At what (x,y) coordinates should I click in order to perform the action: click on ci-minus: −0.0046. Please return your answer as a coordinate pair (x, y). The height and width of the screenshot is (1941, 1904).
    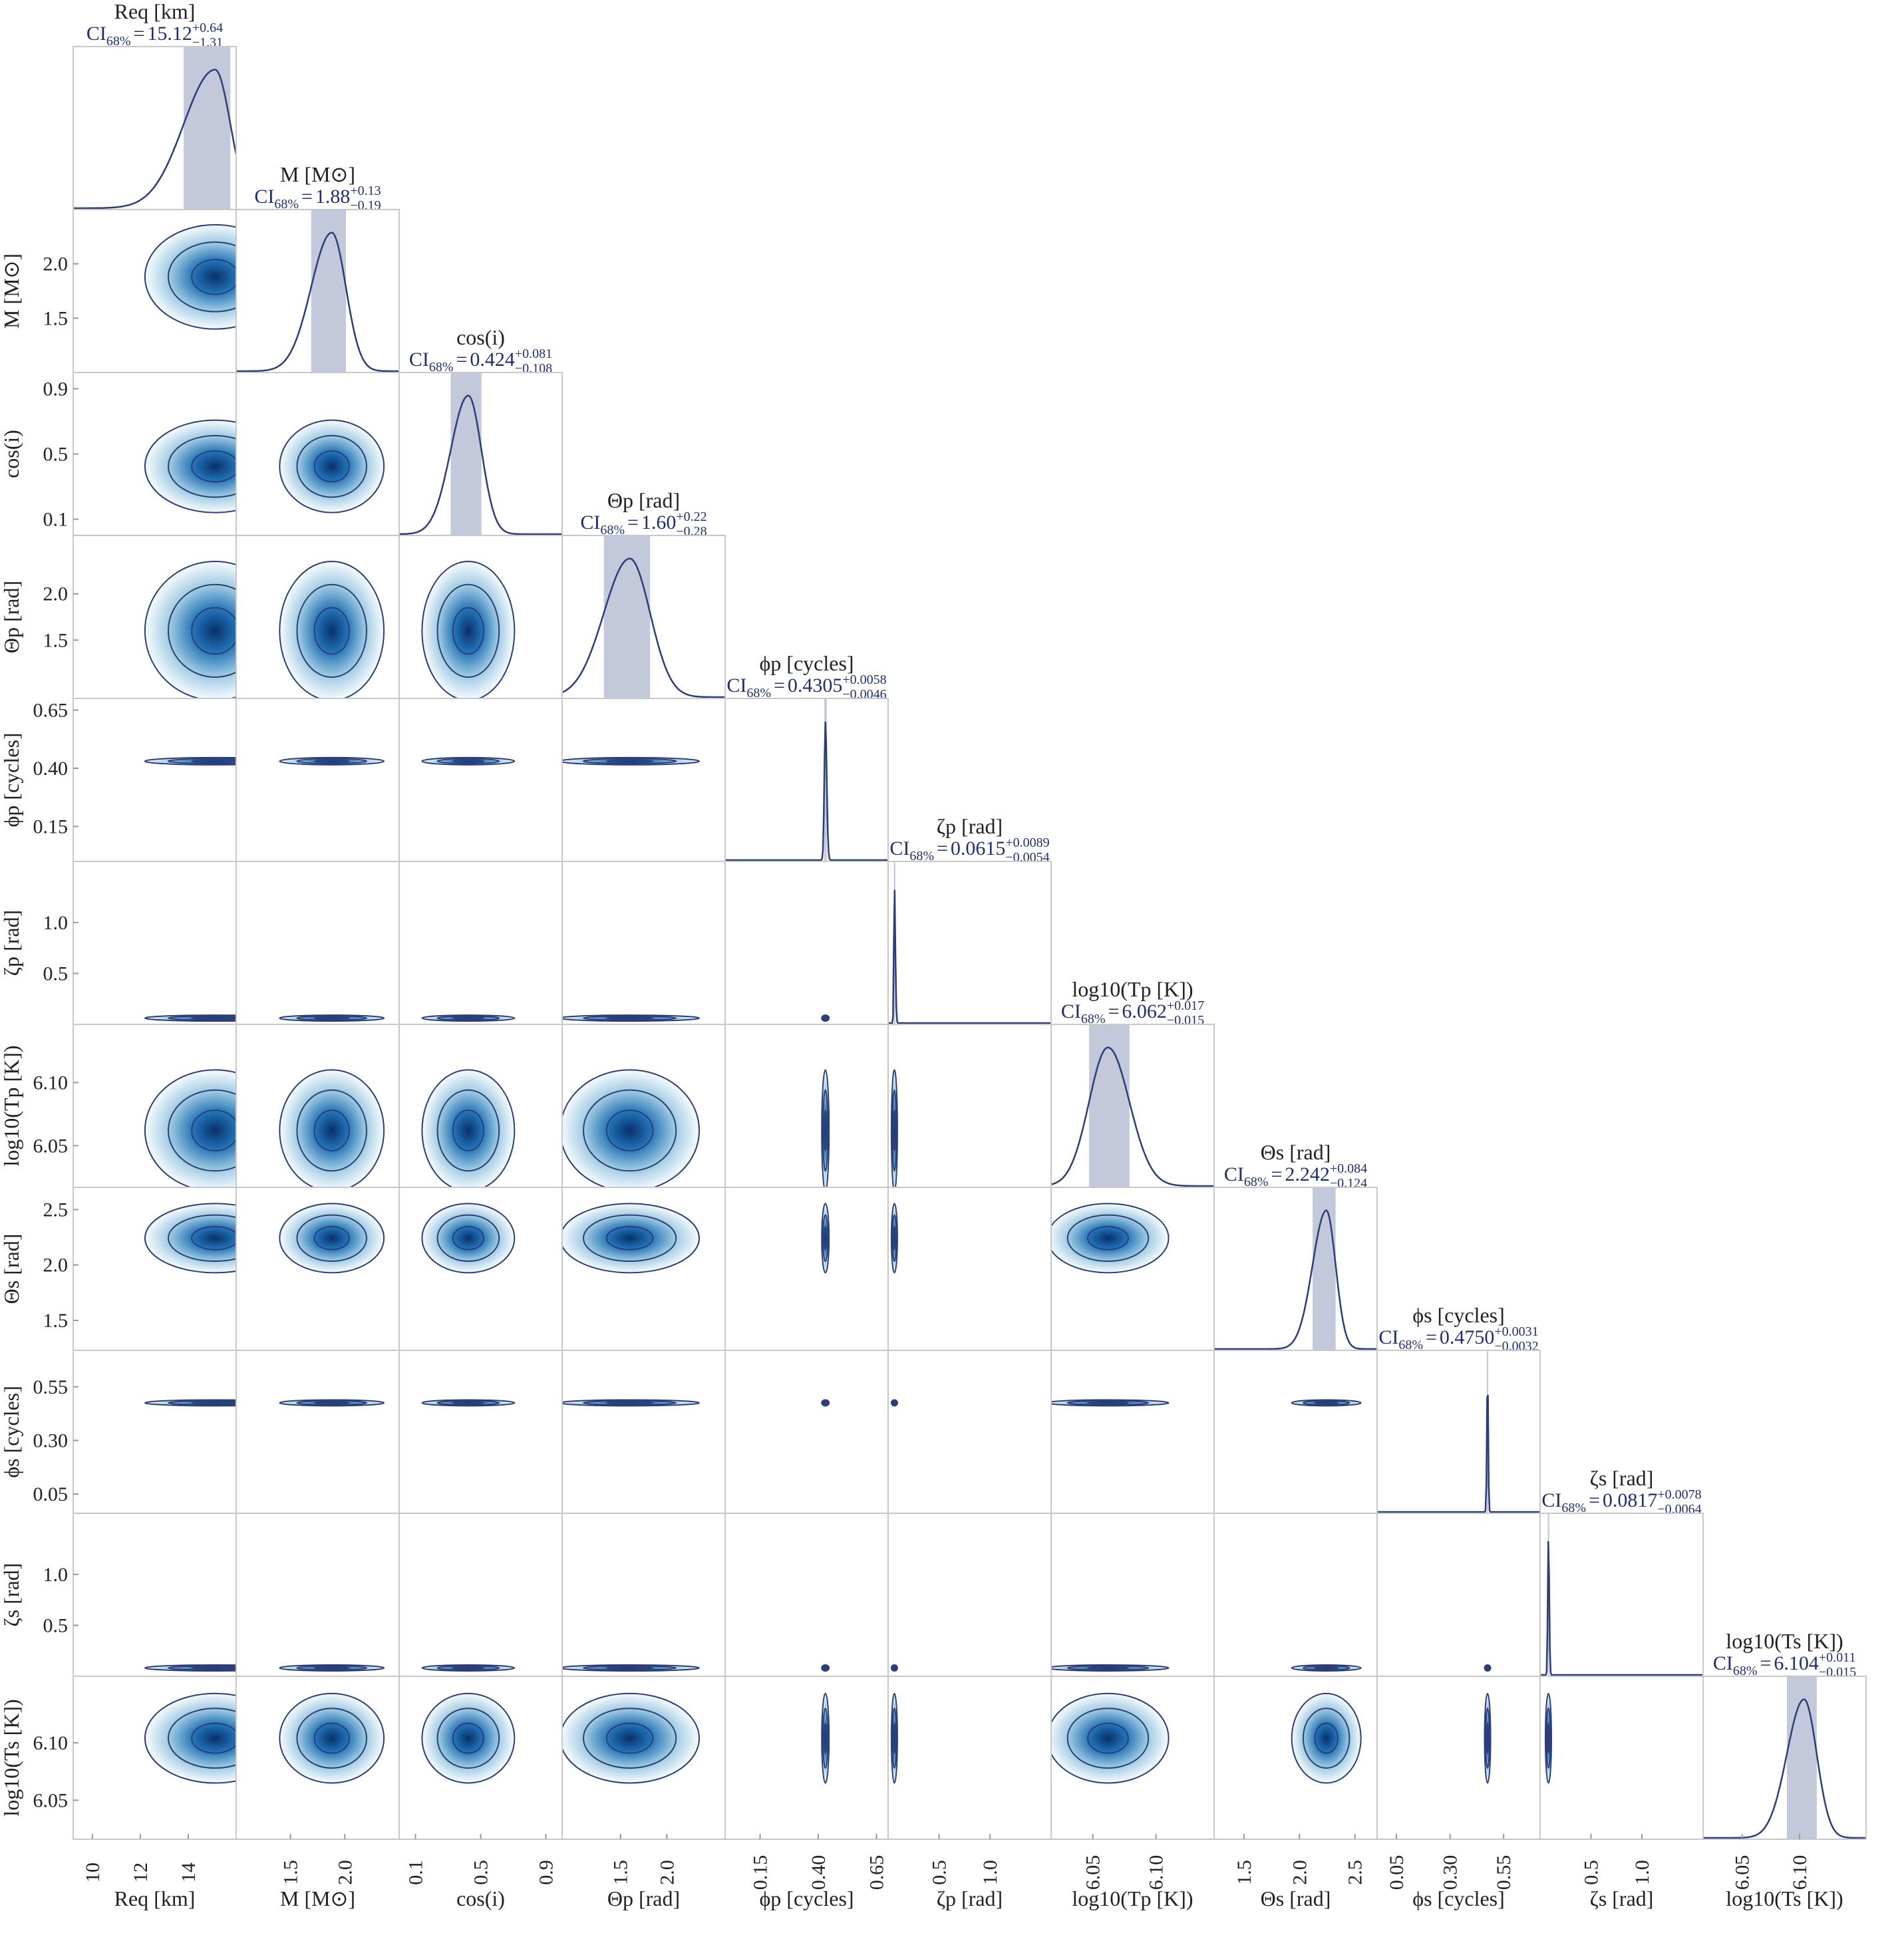
    Looking at the image, I should click on (864, 694).